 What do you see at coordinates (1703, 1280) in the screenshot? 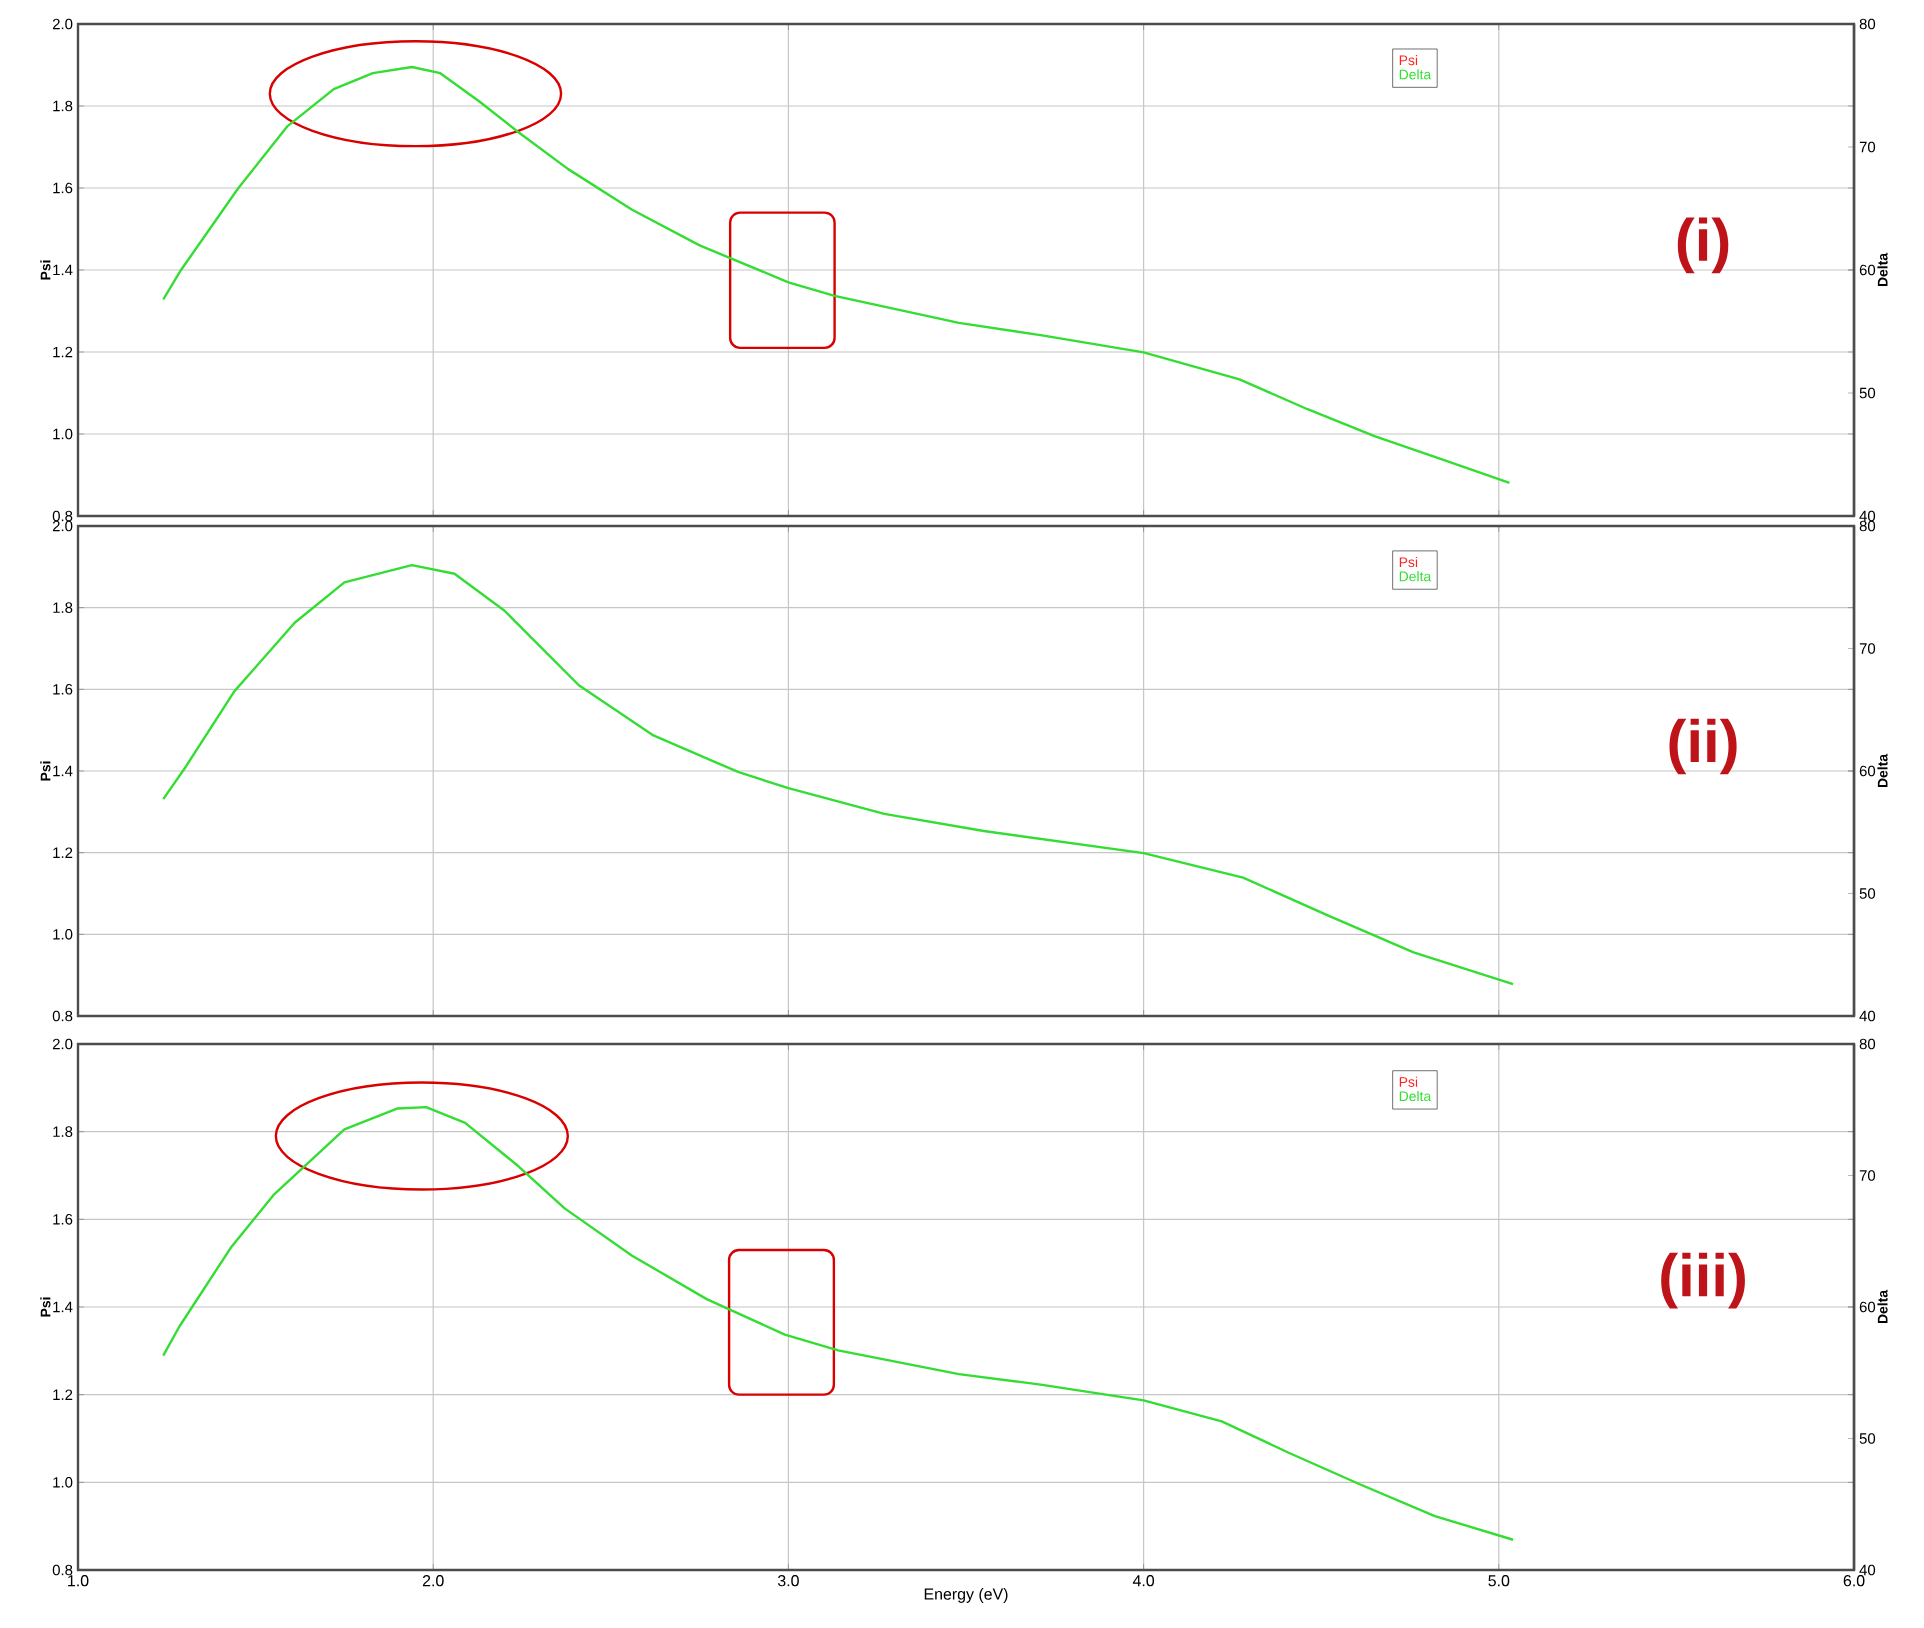
I see `annotation: (iii)` at bounding box center [1703, 1280].